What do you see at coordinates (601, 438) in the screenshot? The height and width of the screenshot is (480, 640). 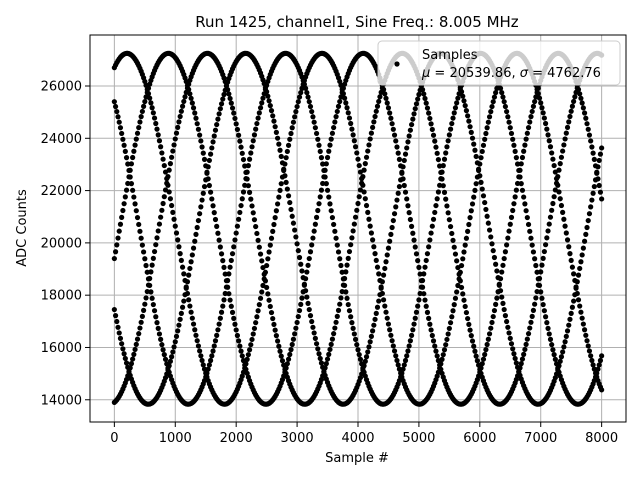 I see `x-tick-label: 8000` at bounding box center [601, 438].